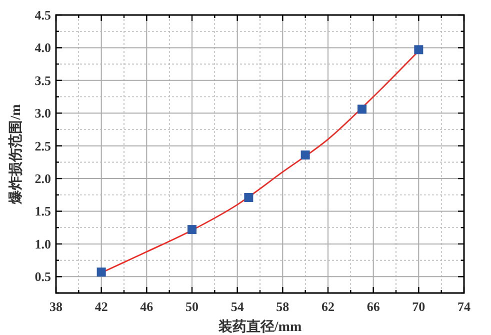  Describe the element at coordinates (328, 306) in the screenshot. I see `x-tick-label: 62` at that location.